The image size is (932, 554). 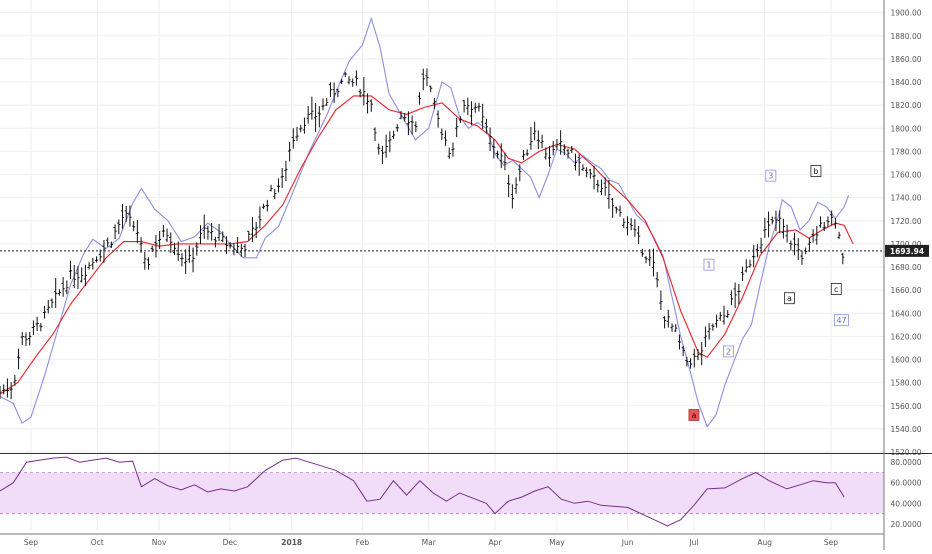 I want to click on rsi-tick-label: 40.0000, so click(x=905, y=503).